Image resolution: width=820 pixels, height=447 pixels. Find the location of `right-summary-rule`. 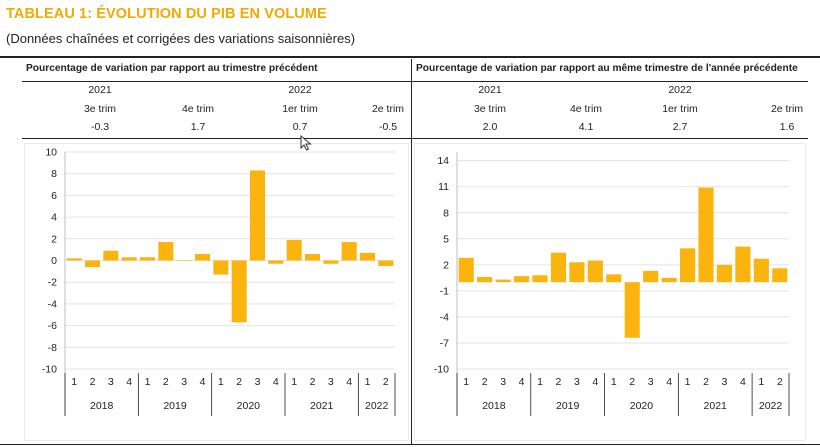

right-summary-rule is located at coordinates (610, 138).